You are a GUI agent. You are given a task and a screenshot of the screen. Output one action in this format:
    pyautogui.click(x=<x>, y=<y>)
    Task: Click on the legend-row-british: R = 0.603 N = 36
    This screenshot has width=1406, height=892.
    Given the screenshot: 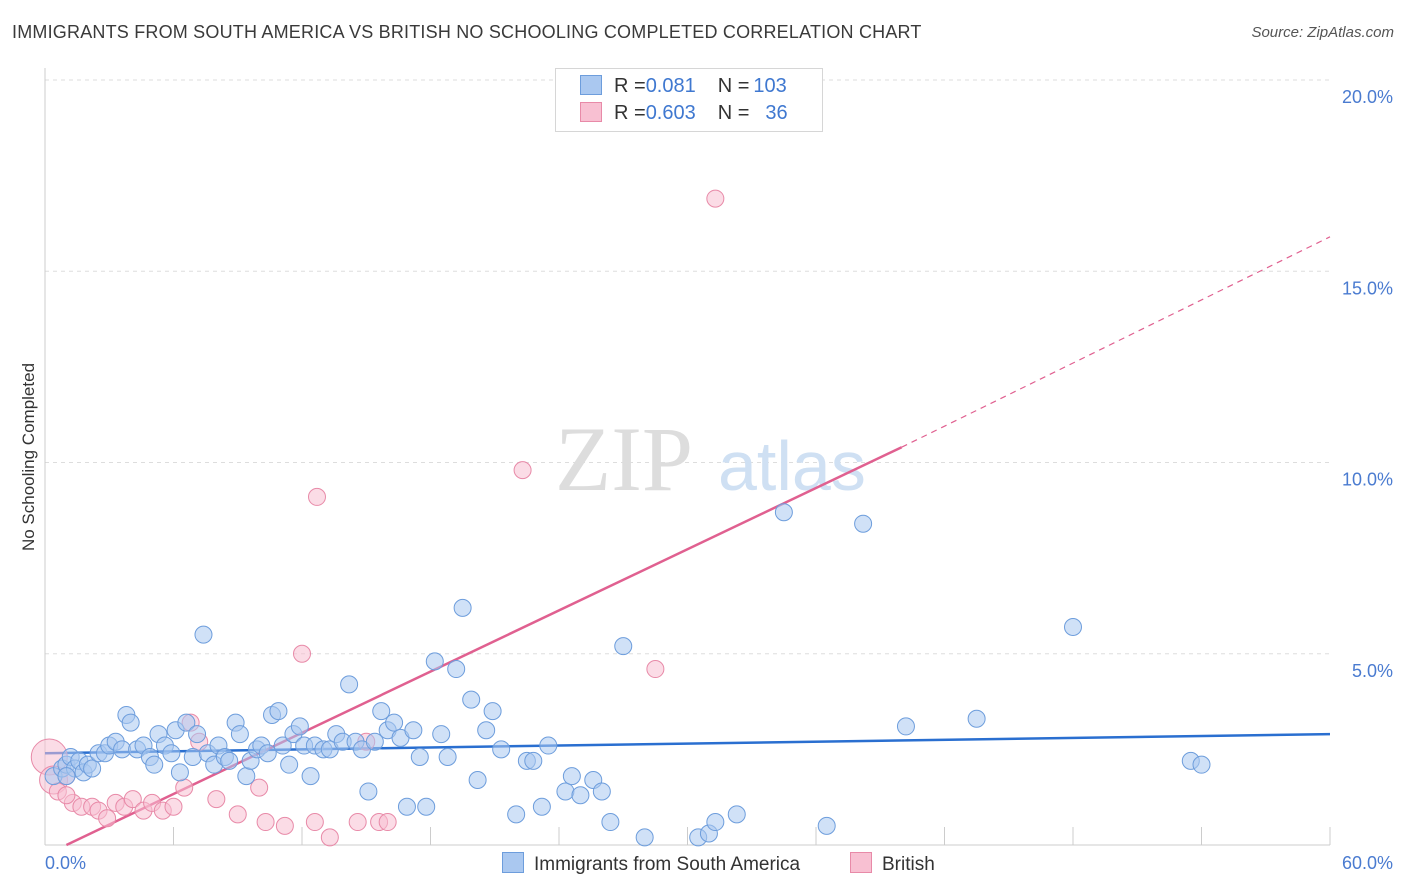 What is the action you would take?
    pyautogui.click(x=684, y=114)
    